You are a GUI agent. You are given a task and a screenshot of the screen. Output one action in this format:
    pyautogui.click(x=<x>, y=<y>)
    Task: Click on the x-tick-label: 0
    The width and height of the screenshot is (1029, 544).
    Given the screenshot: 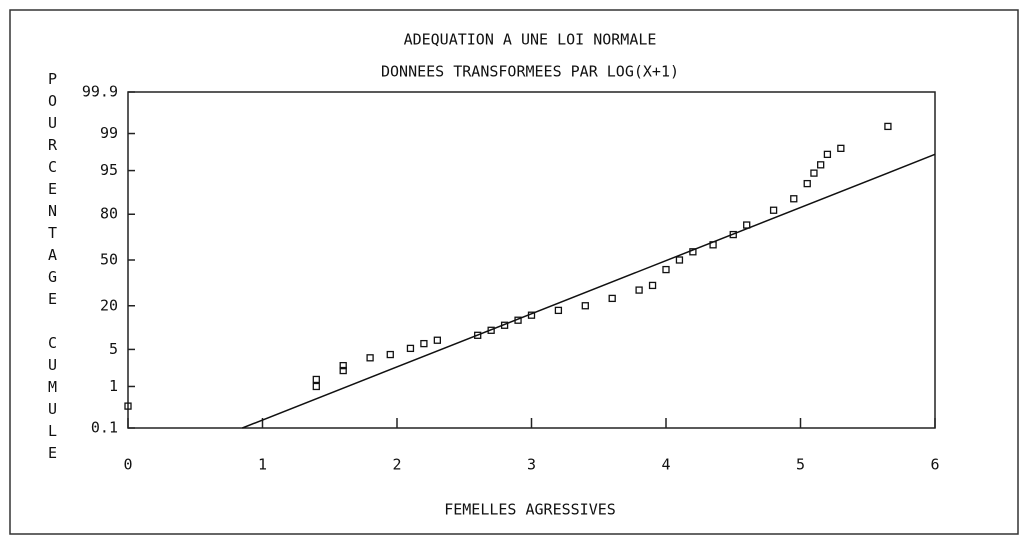 What is the action you would take?
    pyautogui.click(x=127, y=465)
    